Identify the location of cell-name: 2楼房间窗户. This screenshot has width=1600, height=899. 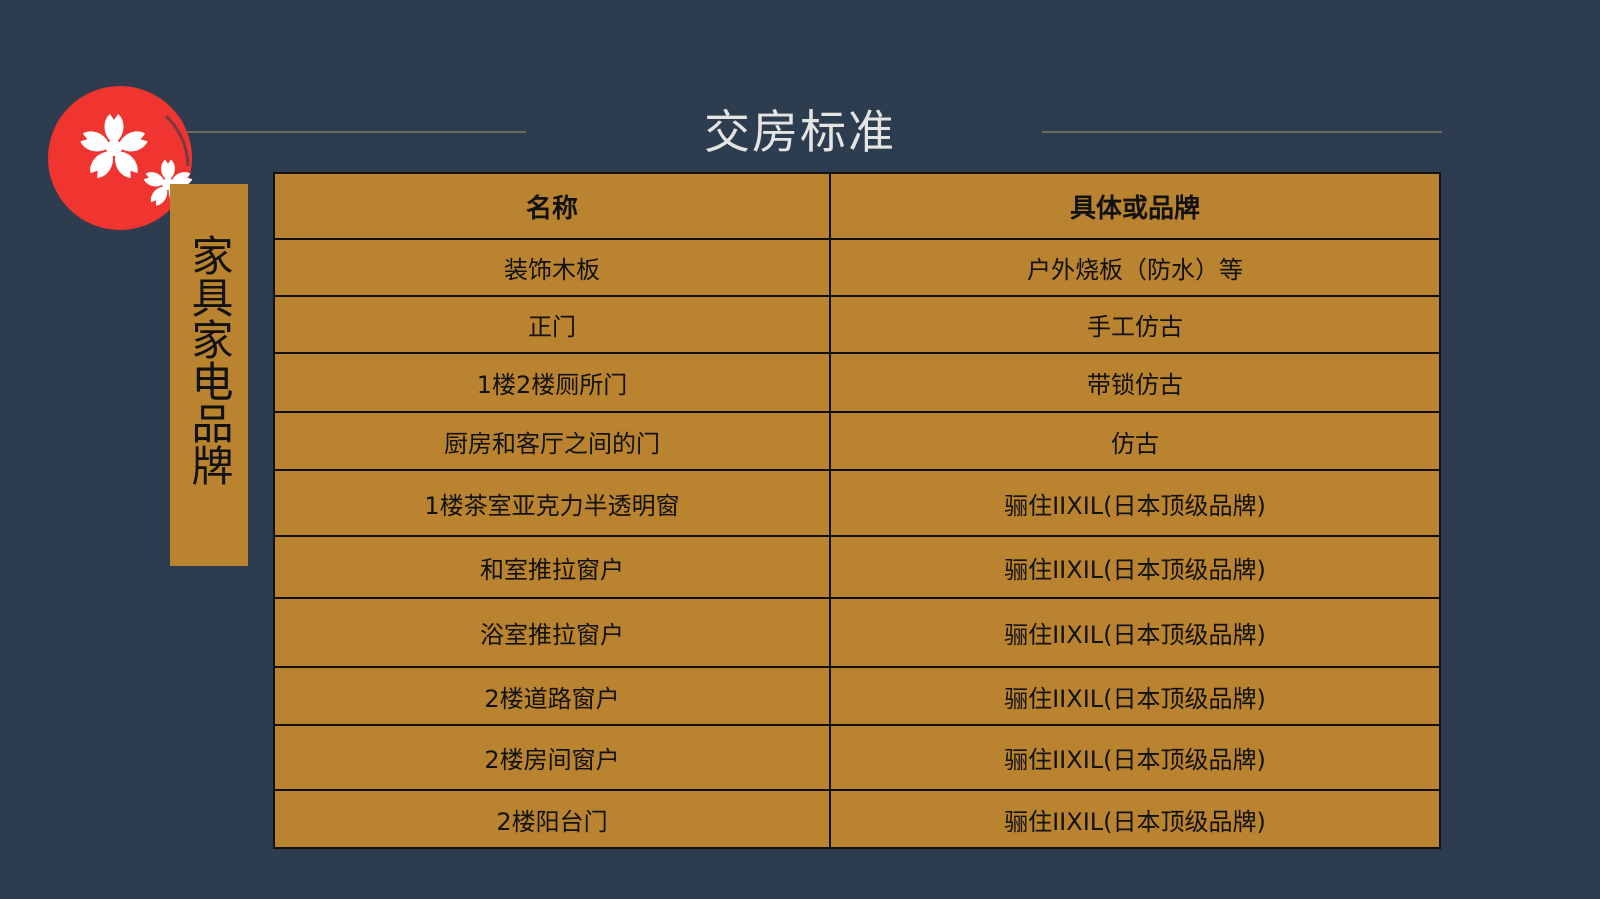
(552, 757).